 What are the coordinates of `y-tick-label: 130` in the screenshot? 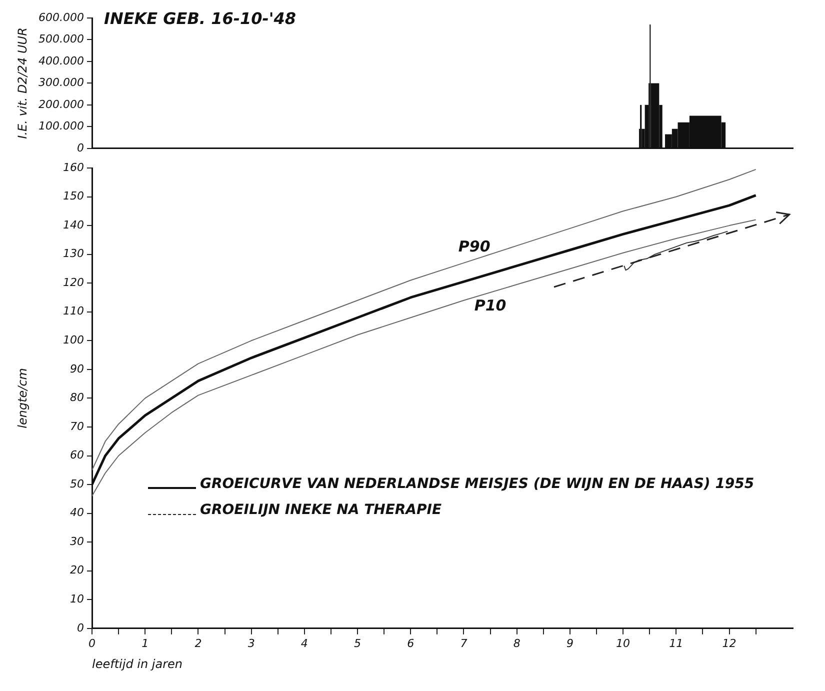 It's located at (73, 253).